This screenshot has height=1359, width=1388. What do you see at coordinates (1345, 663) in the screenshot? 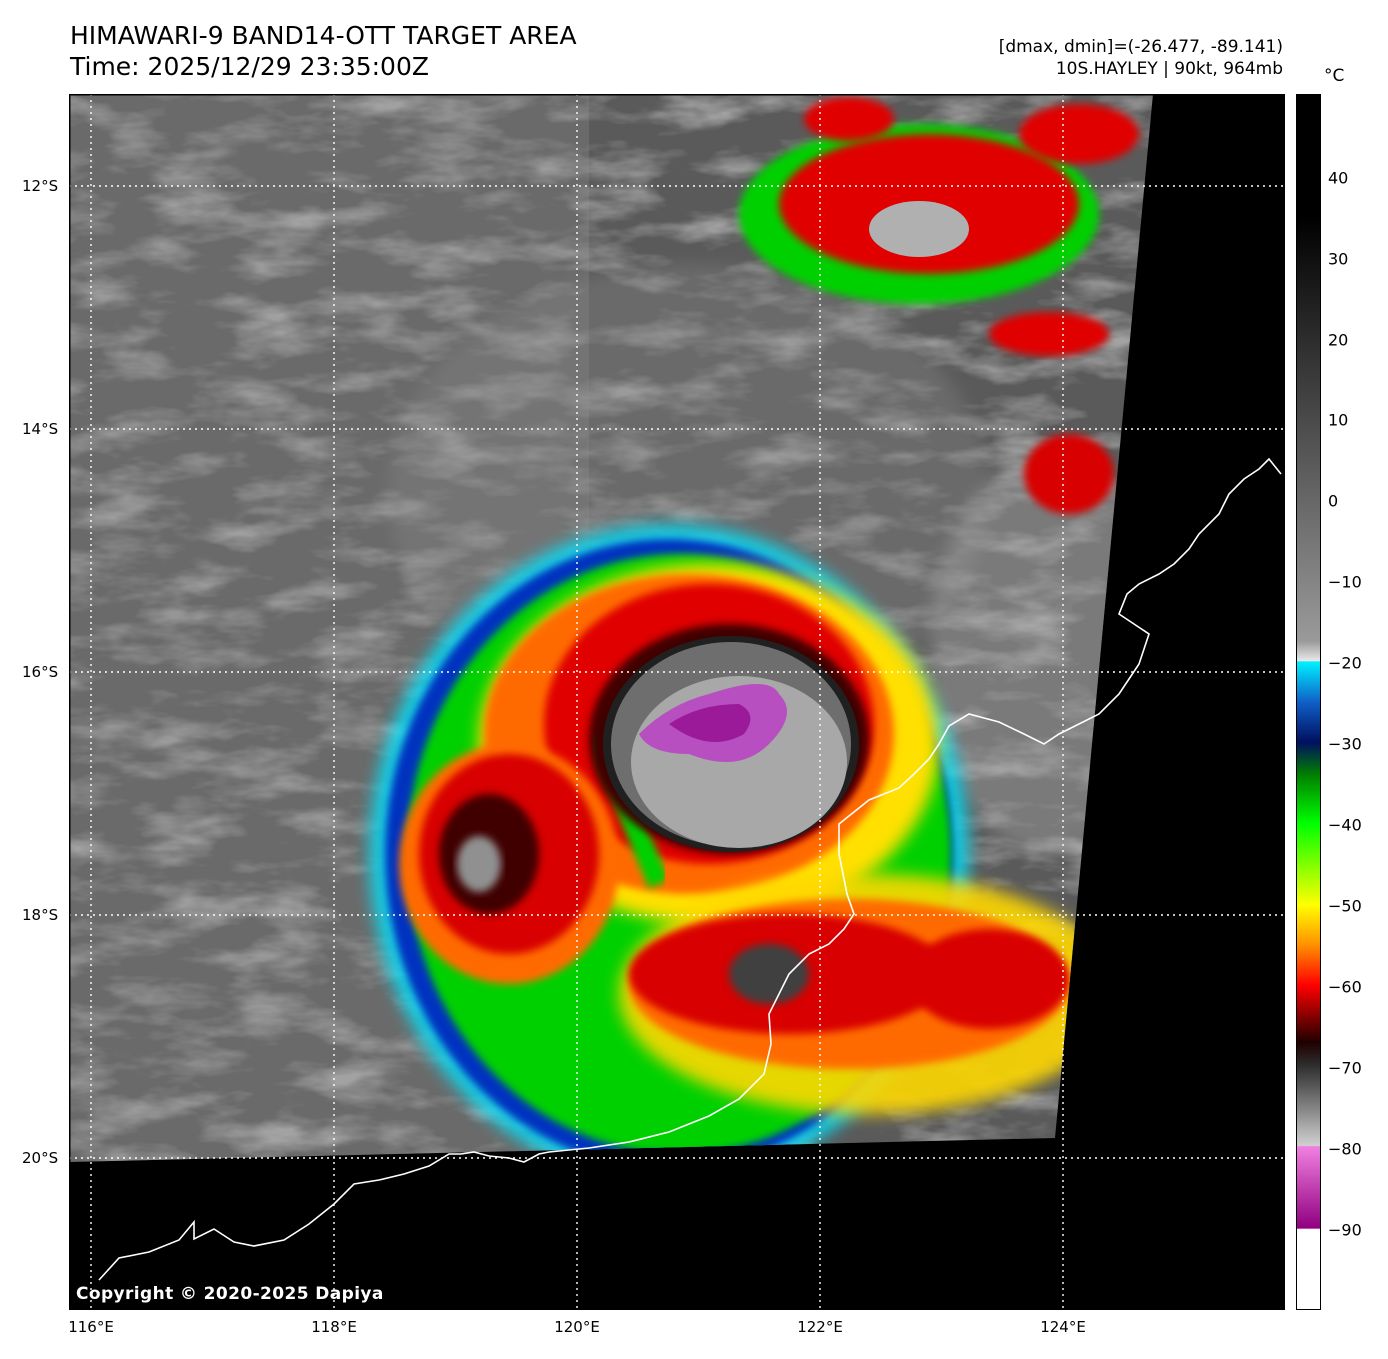
I see `colorbar-tick: −20` at bounding box center [1345, 663].